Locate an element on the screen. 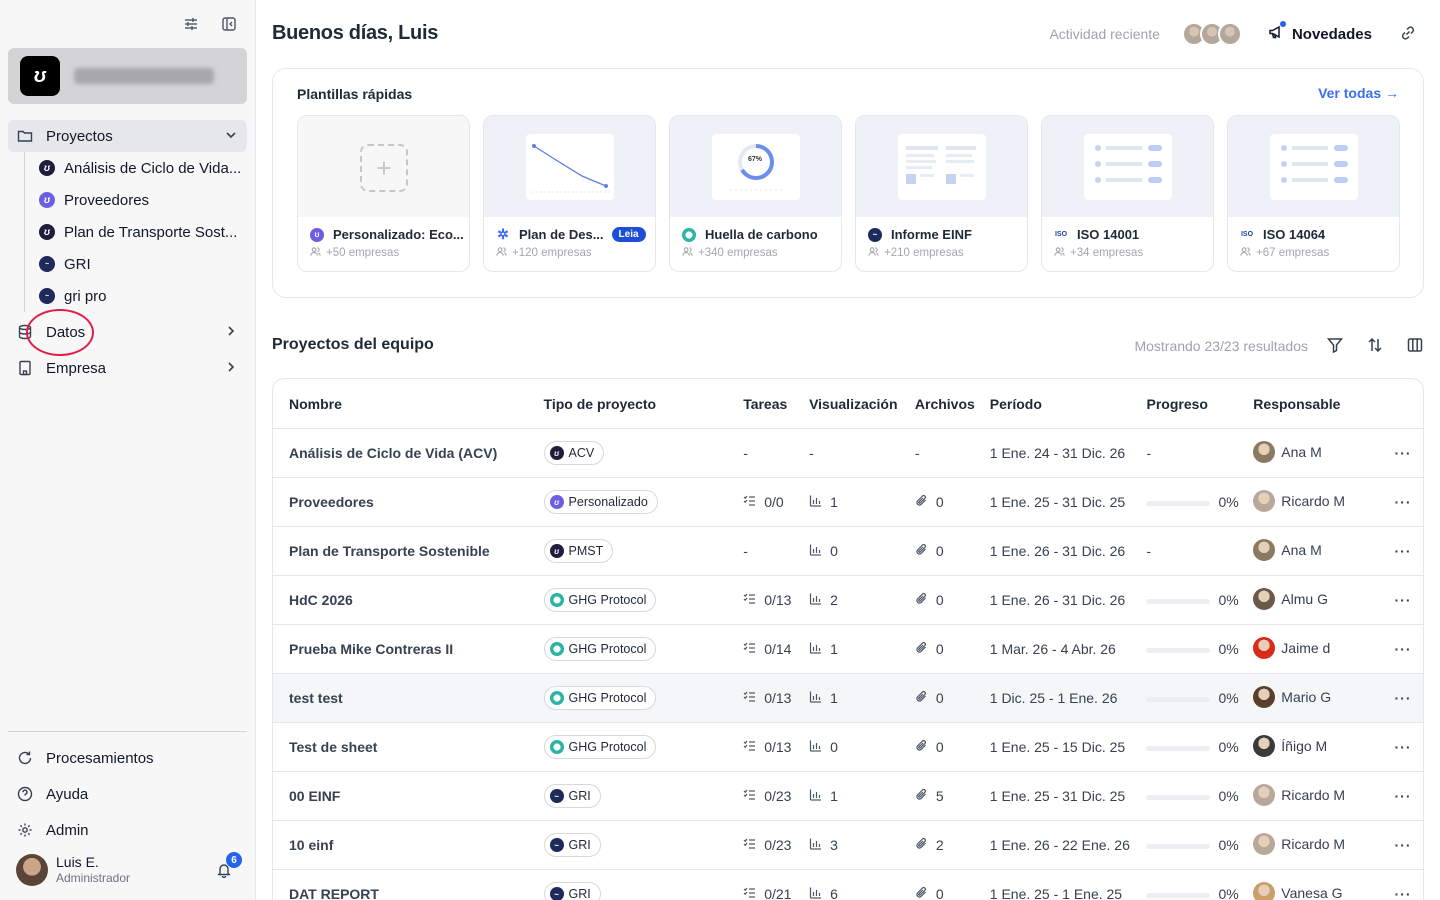  project-logo-icon: ʊ is located at coordinates (556, 551).